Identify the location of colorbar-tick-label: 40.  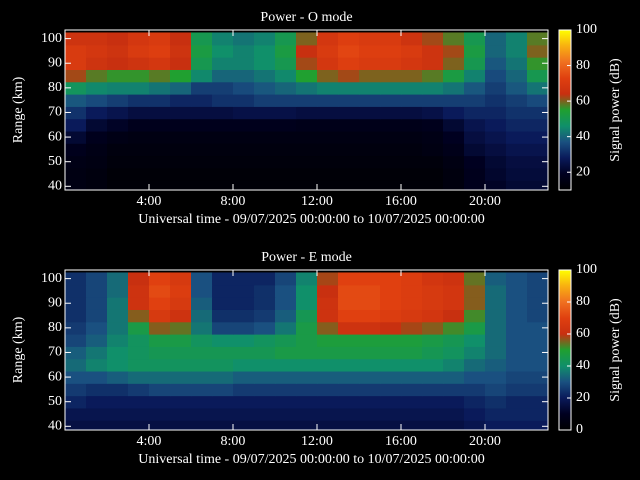
(583, 365).